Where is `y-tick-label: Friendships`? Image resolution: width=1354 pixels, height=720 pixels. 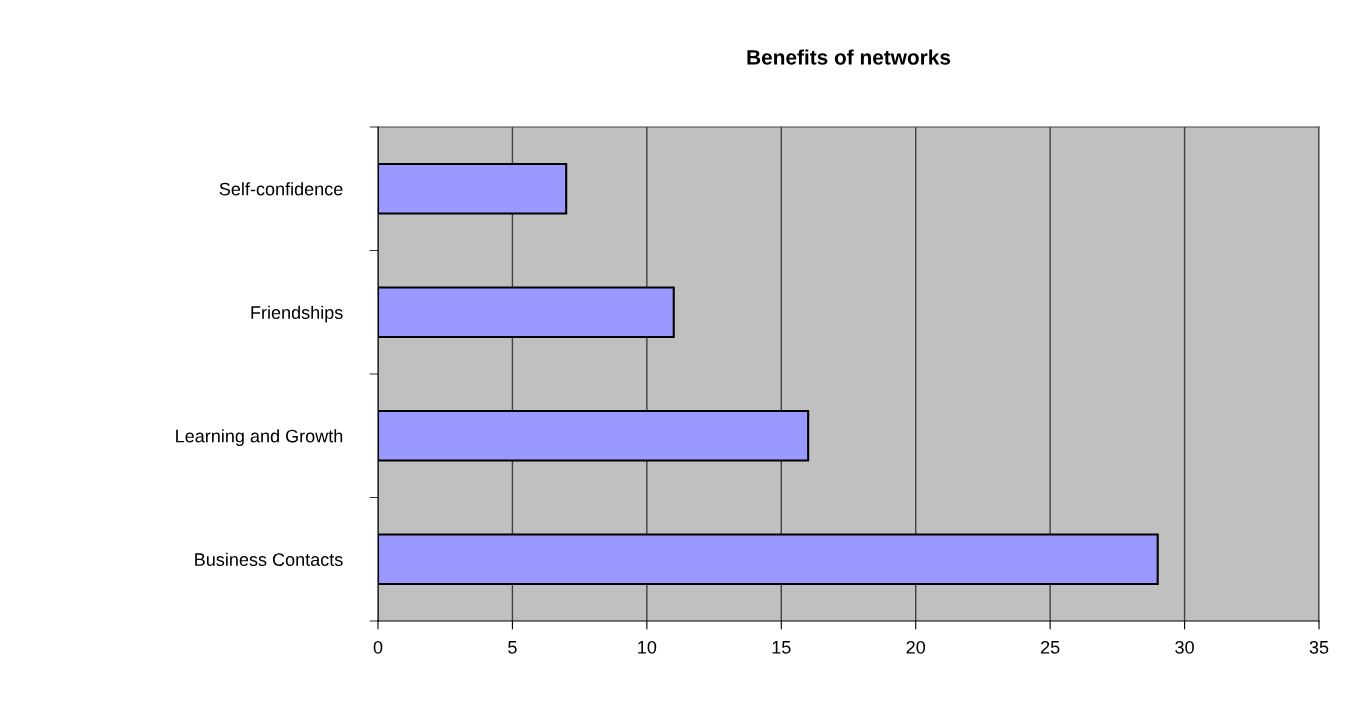
y-tick-label: Friendships is located at coordinates (297, 314).